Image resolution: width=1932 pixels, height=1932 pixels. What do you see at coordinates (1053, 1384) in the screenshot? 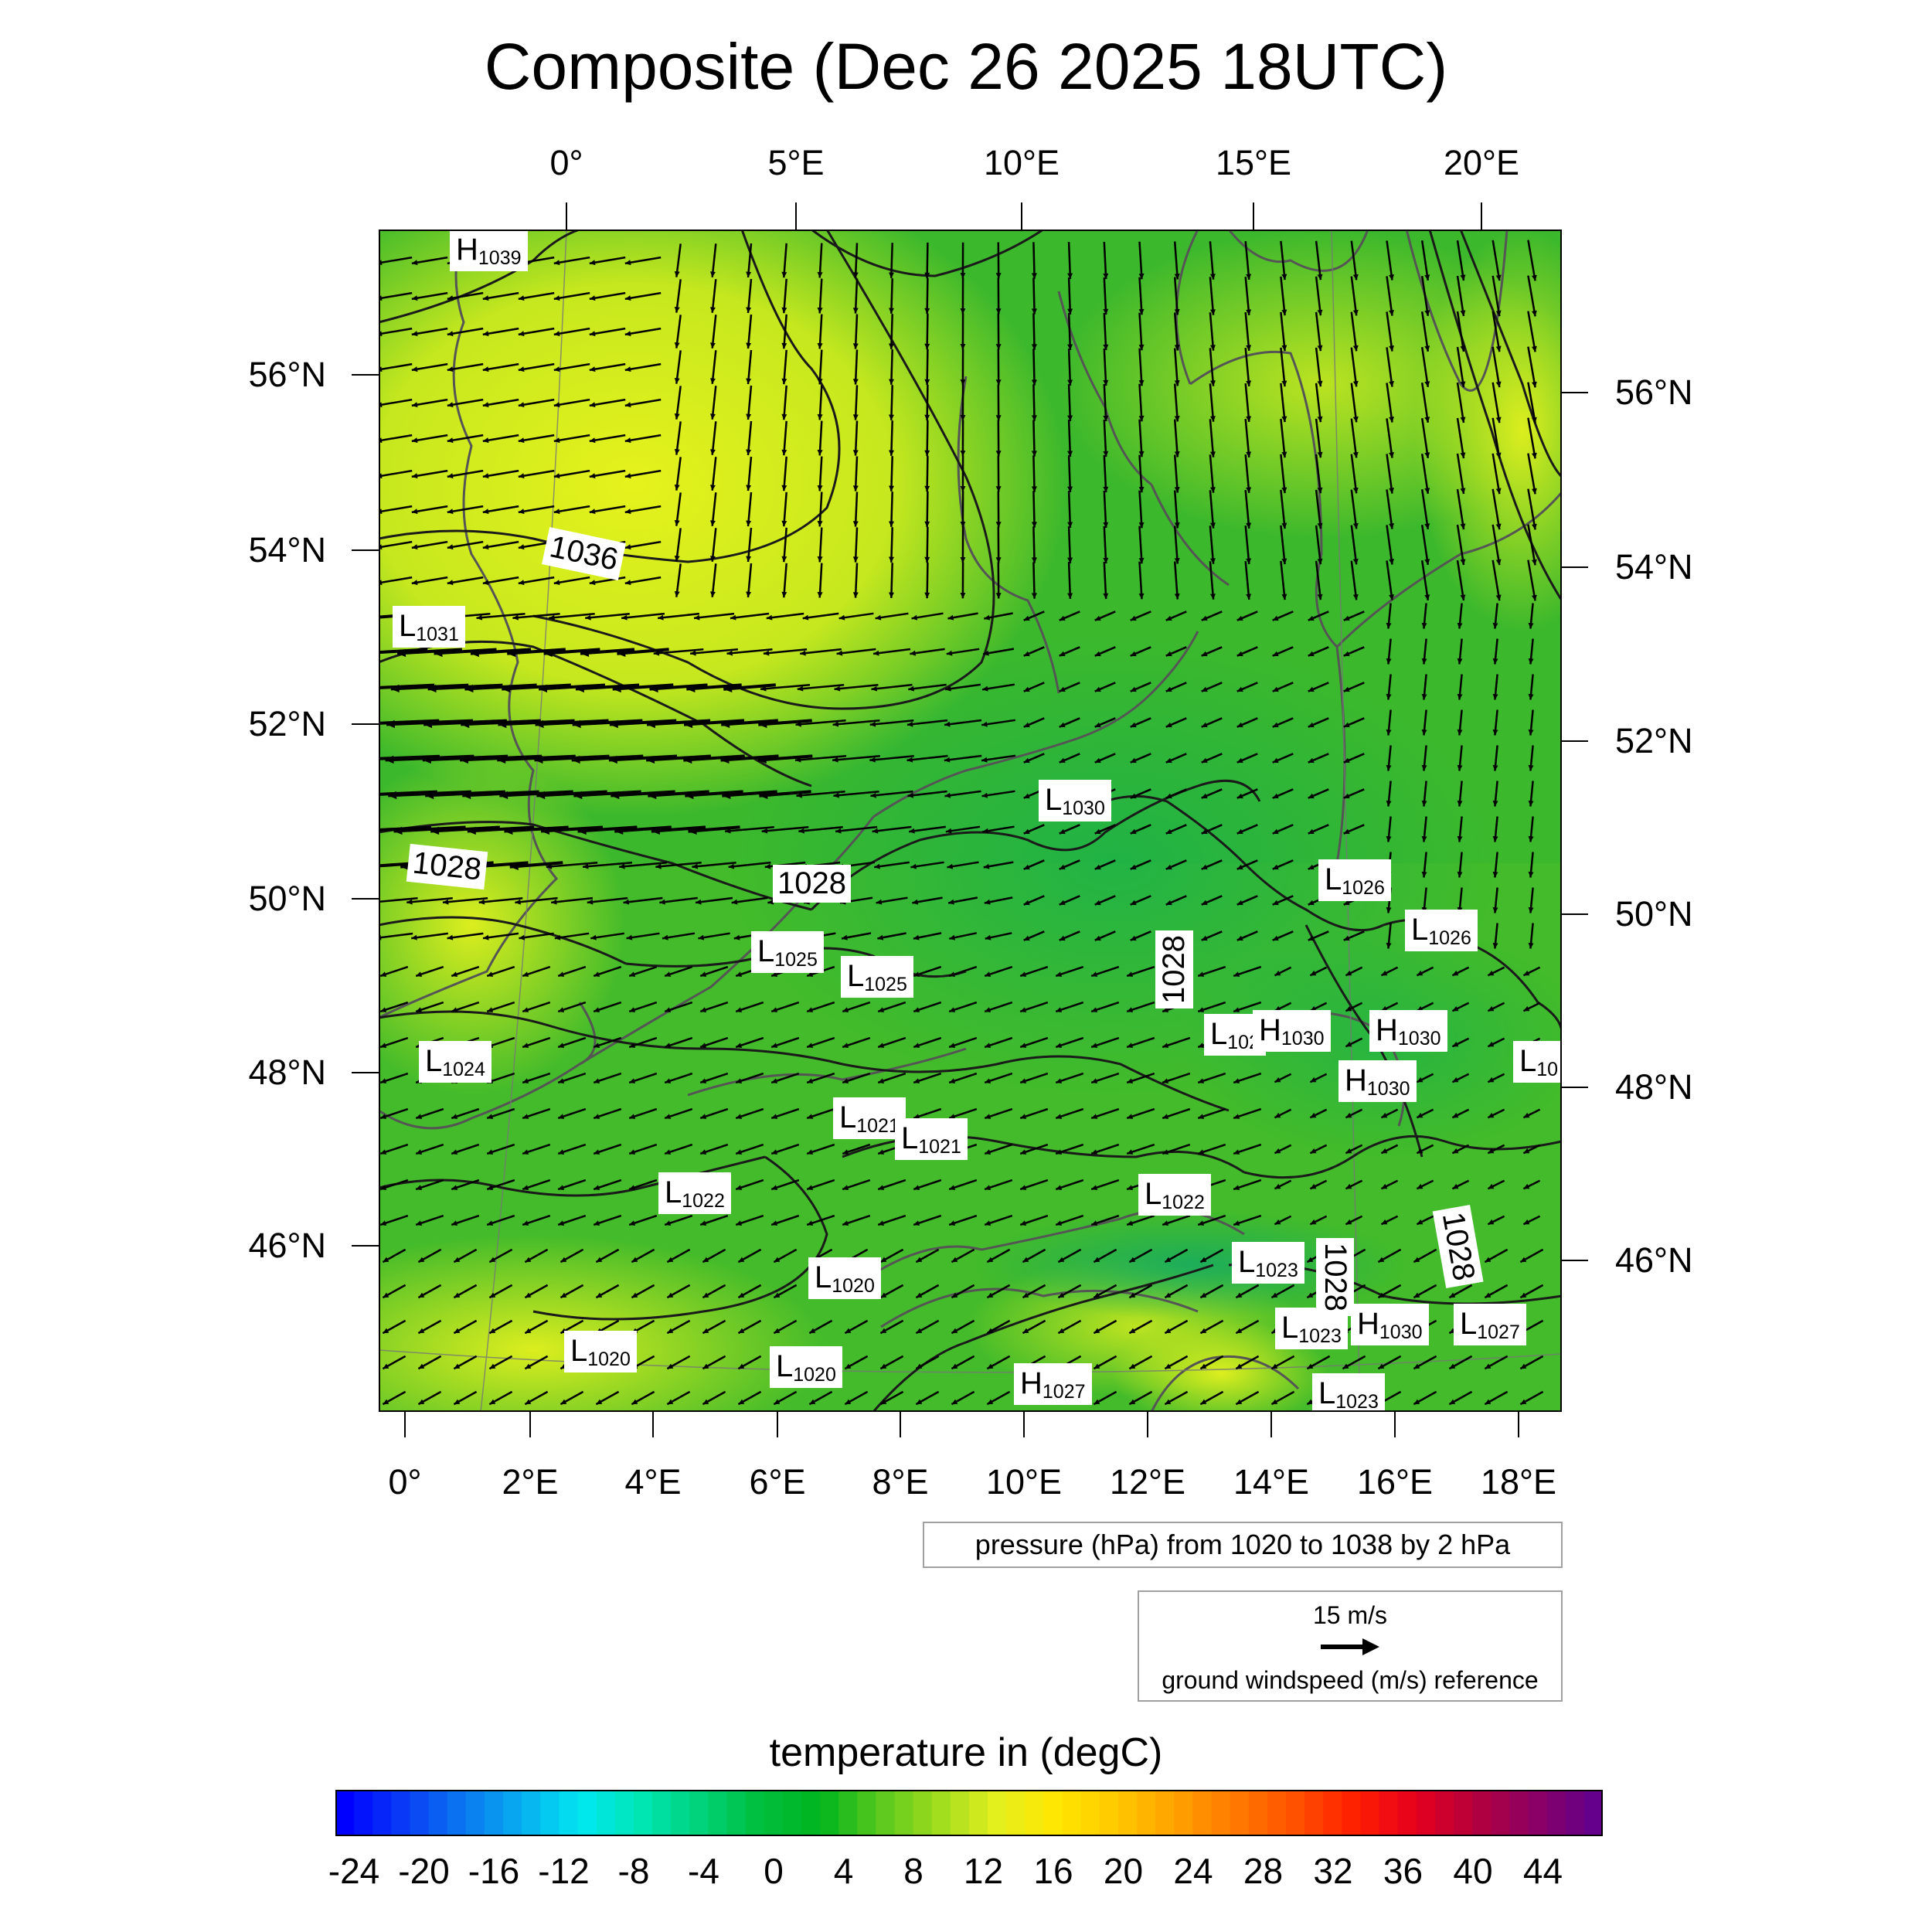
I see `pressure-center-label: H1027` at bounding box center [1053, 1384].